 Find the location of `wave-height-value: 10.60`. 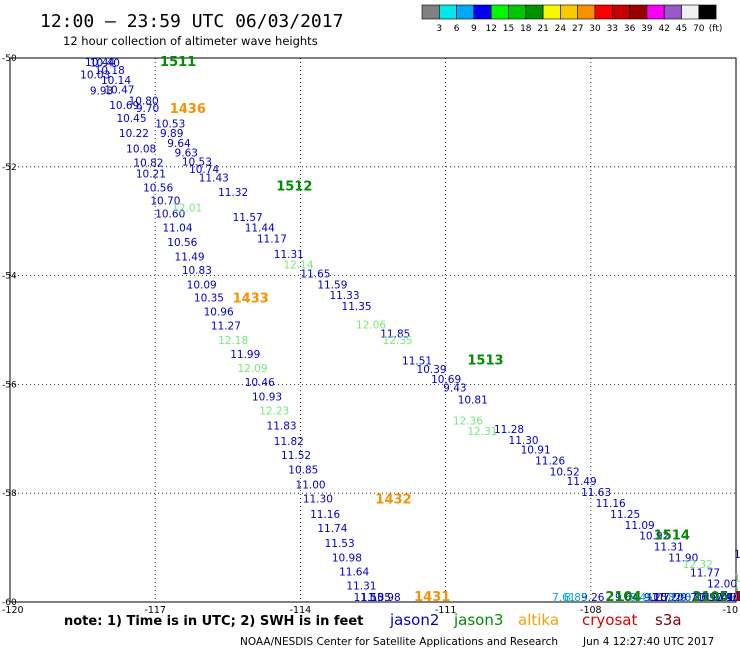

wave-height-value: 10.60 is located at coordinates (170, 215).